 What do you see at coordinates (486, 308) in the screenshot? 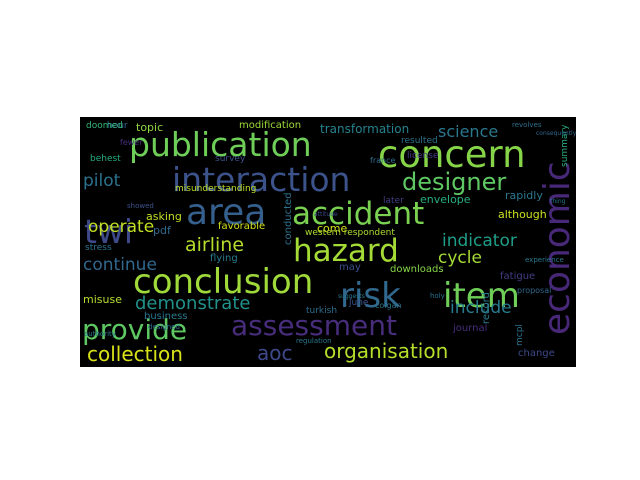
I see `word-record: record` at bounding box center [486, 308].